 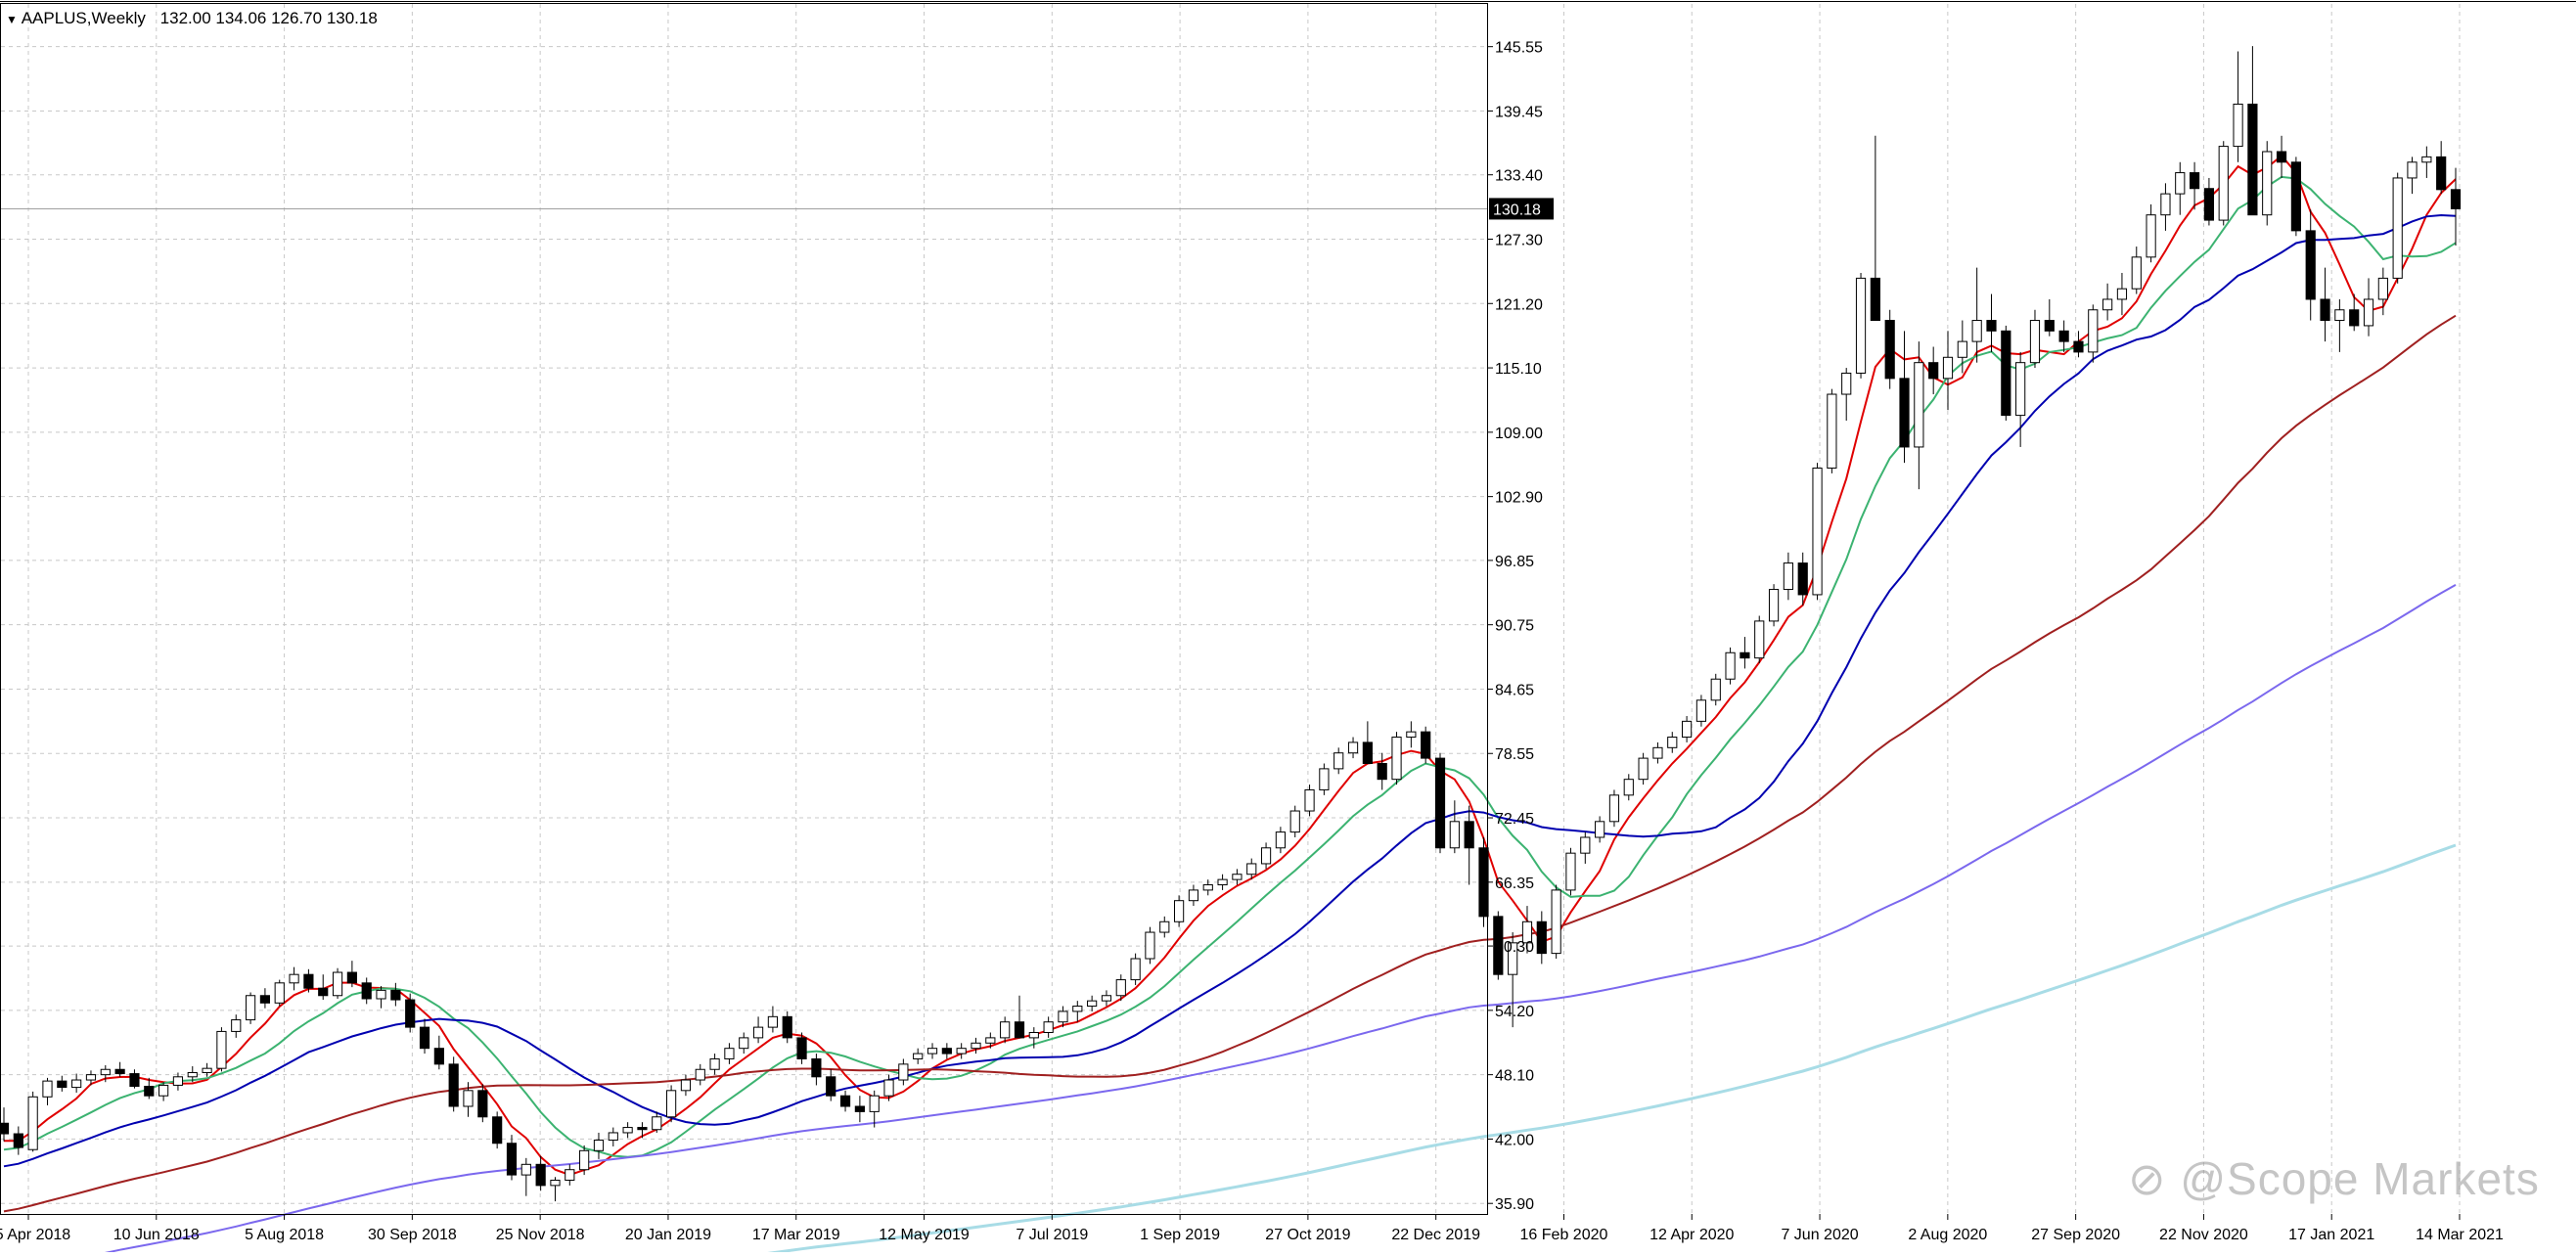 I want to click on x-tick-label: 10 Jun 2018, so click(x=156, y=1235).